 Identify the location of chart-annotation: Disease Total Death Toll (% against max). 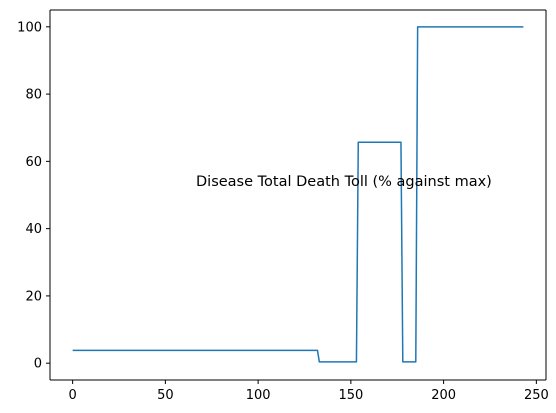
(344, 182).